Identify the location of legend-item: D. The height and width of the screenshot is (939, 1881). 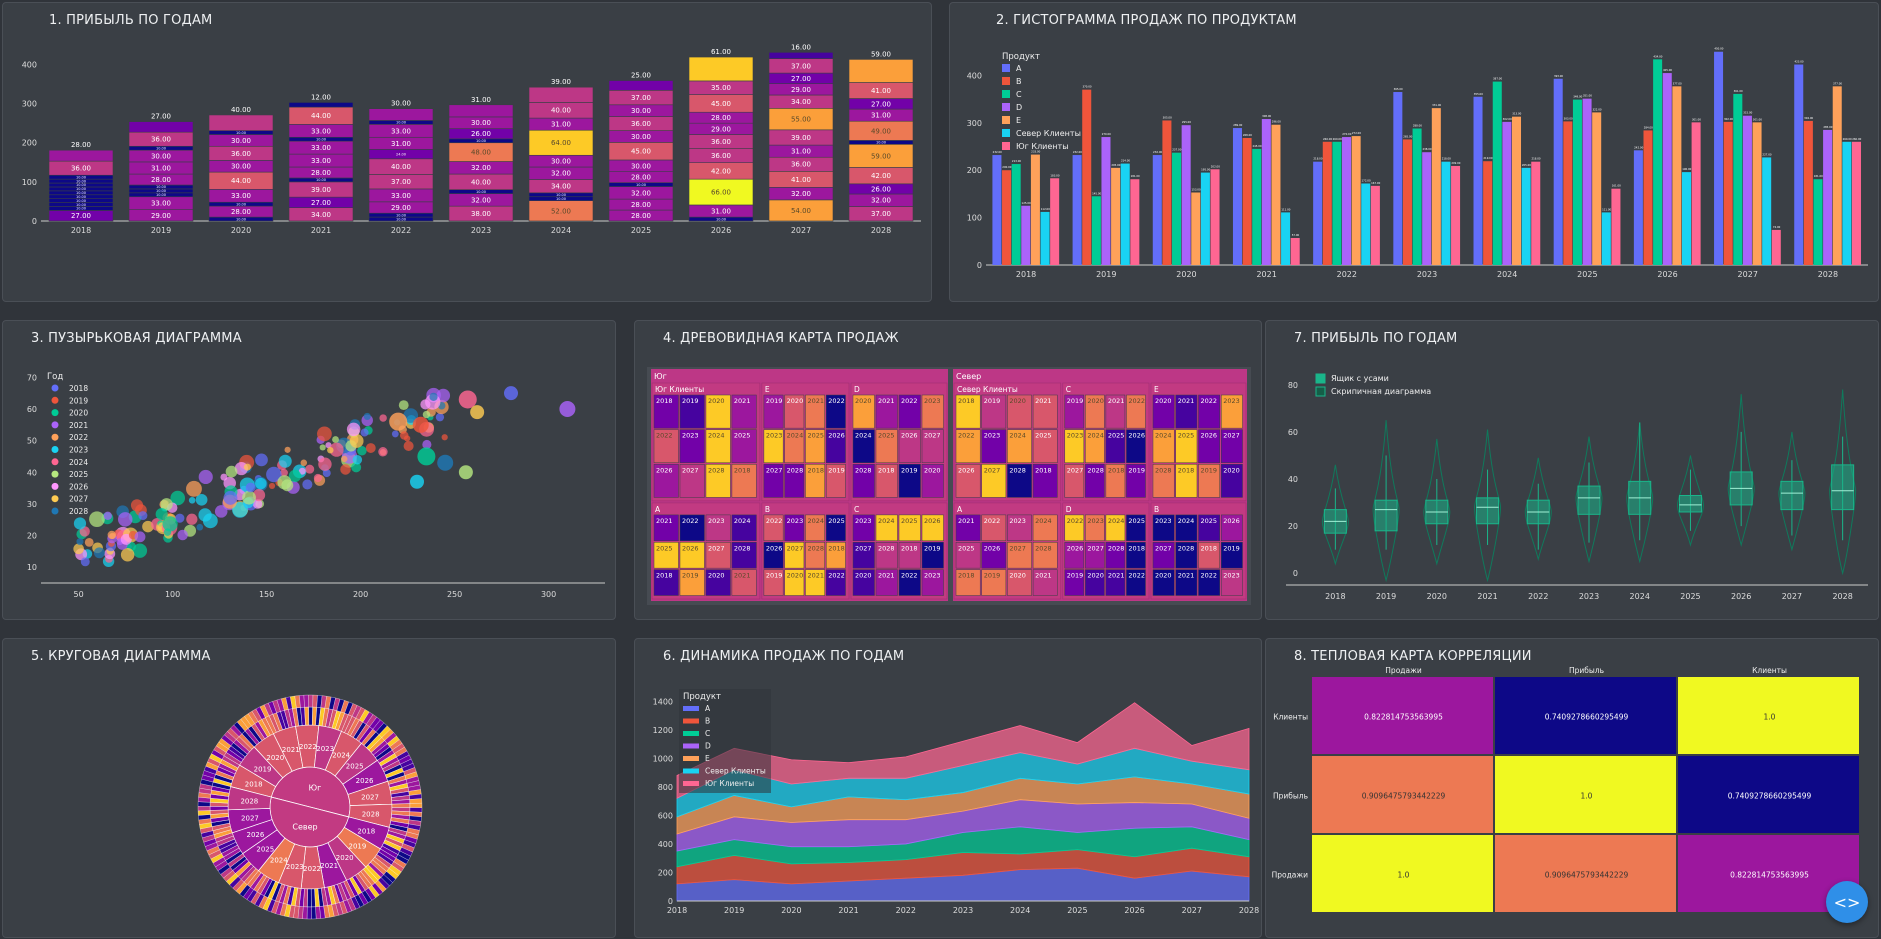
(1019, 107).